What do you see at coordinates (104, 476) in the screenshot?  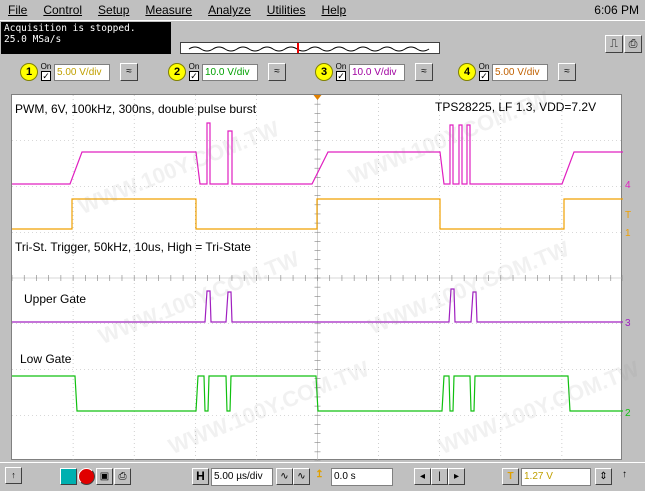 I see `toolbox-icon: ▣` at bounding box center [104, 476].